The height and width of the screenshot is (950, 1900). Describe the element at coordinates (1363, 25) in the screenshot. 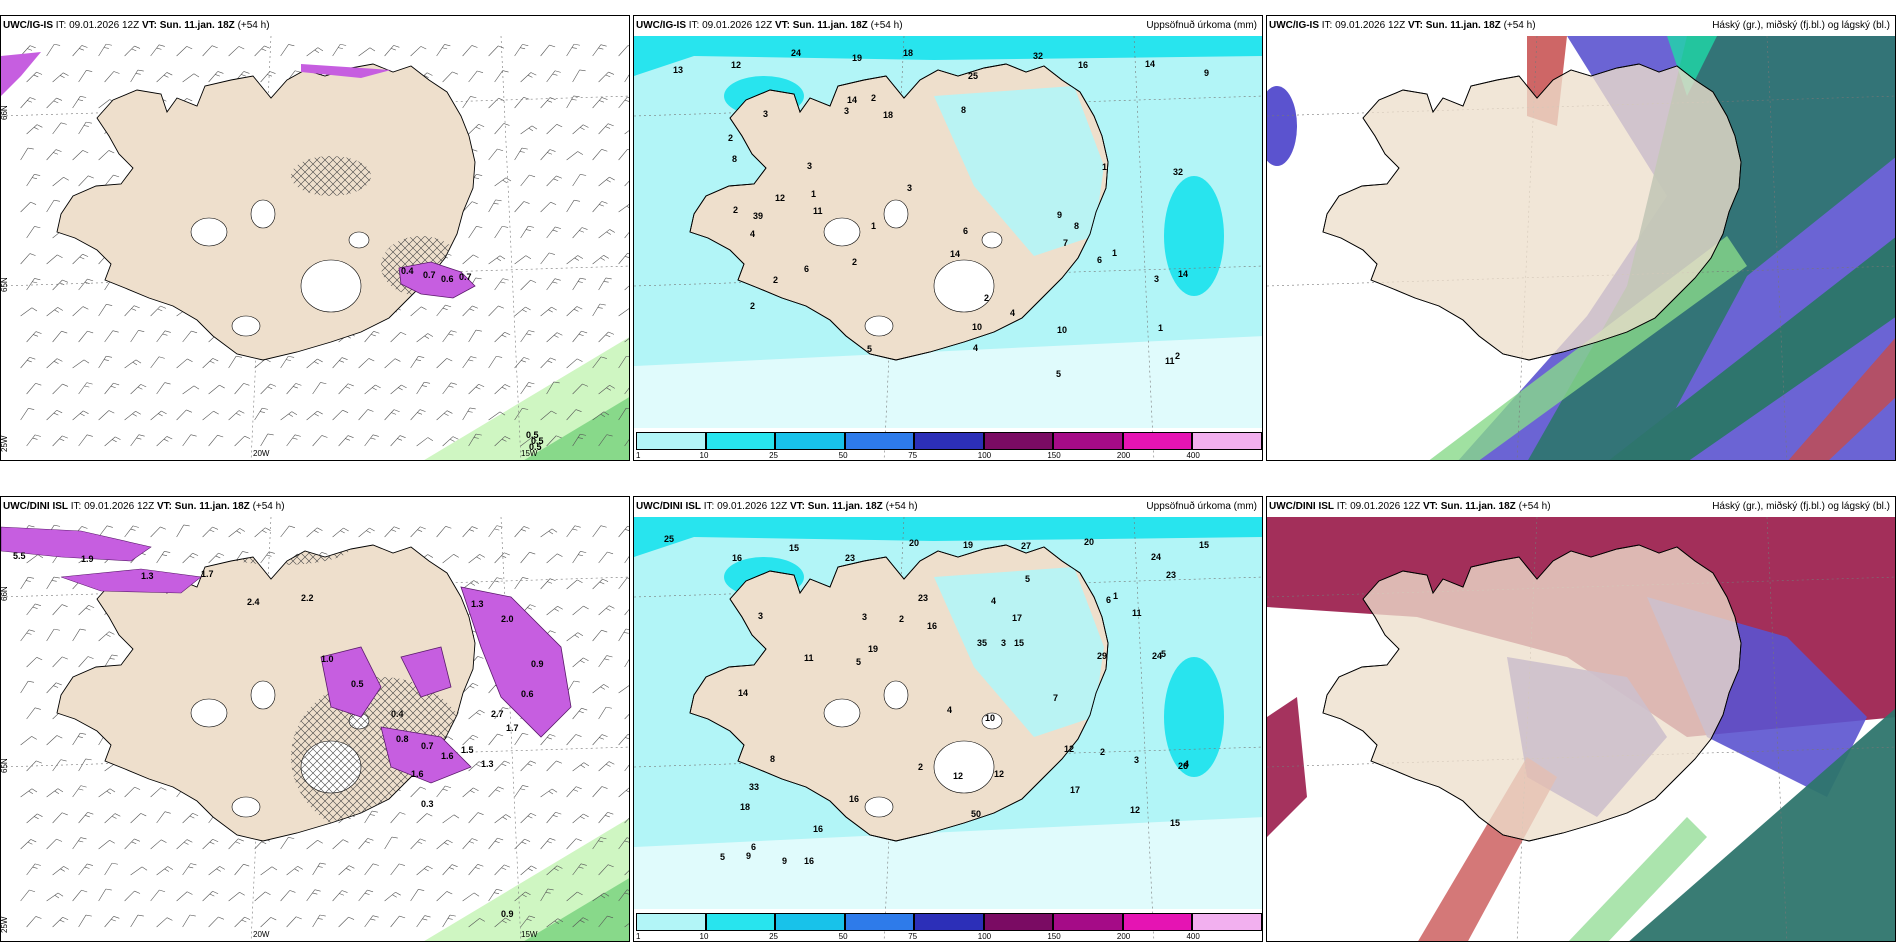

I see `init-time: IT: 09.01.2026 12Z` at that location.